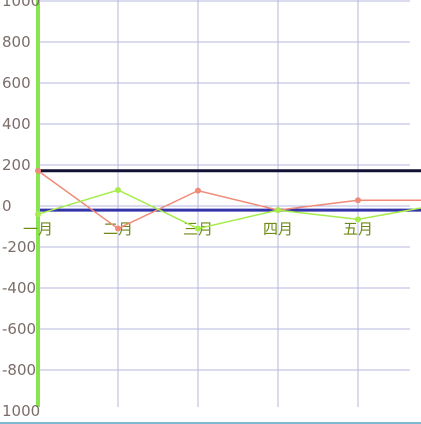 The image size is (421, 424). What do you see at coordinates (38, 229) in the screenshot?
I see `x-tick-label: 一月` at bounding box center [38, 229].